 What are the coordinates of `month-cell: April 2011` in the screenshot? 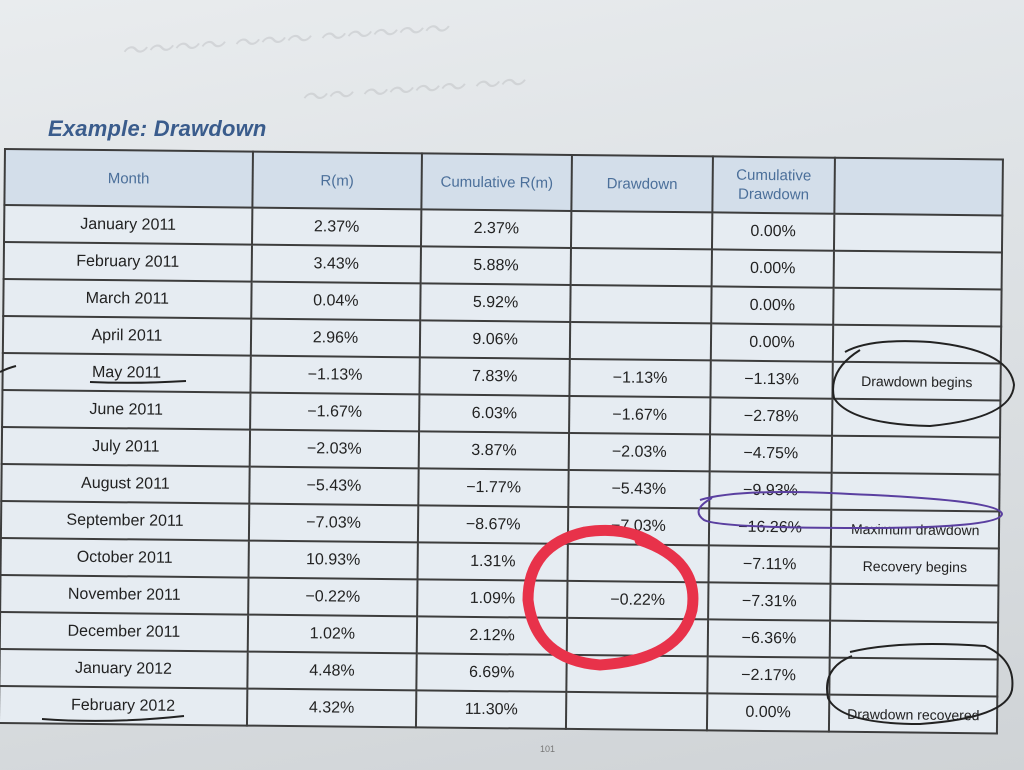 It's located at (127, 336).